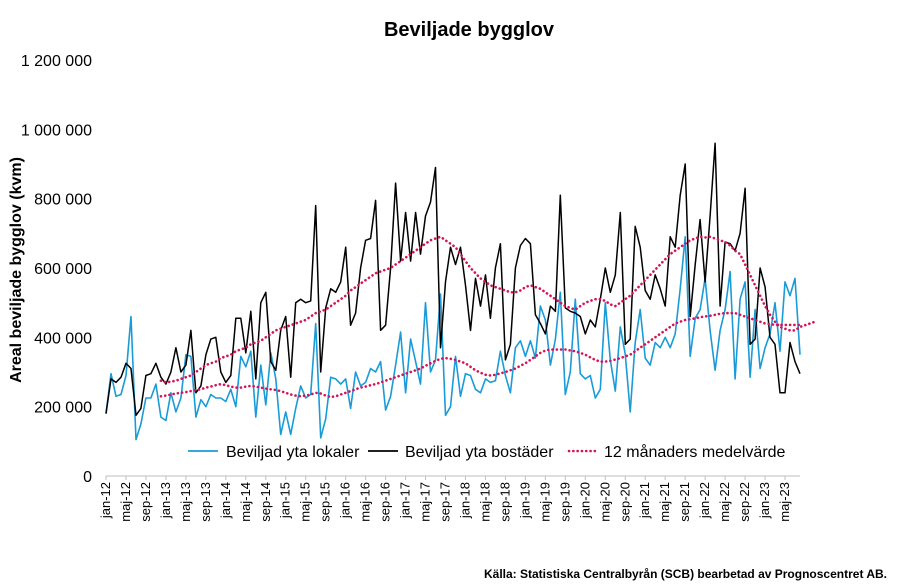 This screenshot has width=900, height=587. Describe the element at coordinates (305, 502) in the screenshot. I see `x-tick-label: maj-15` at that location.